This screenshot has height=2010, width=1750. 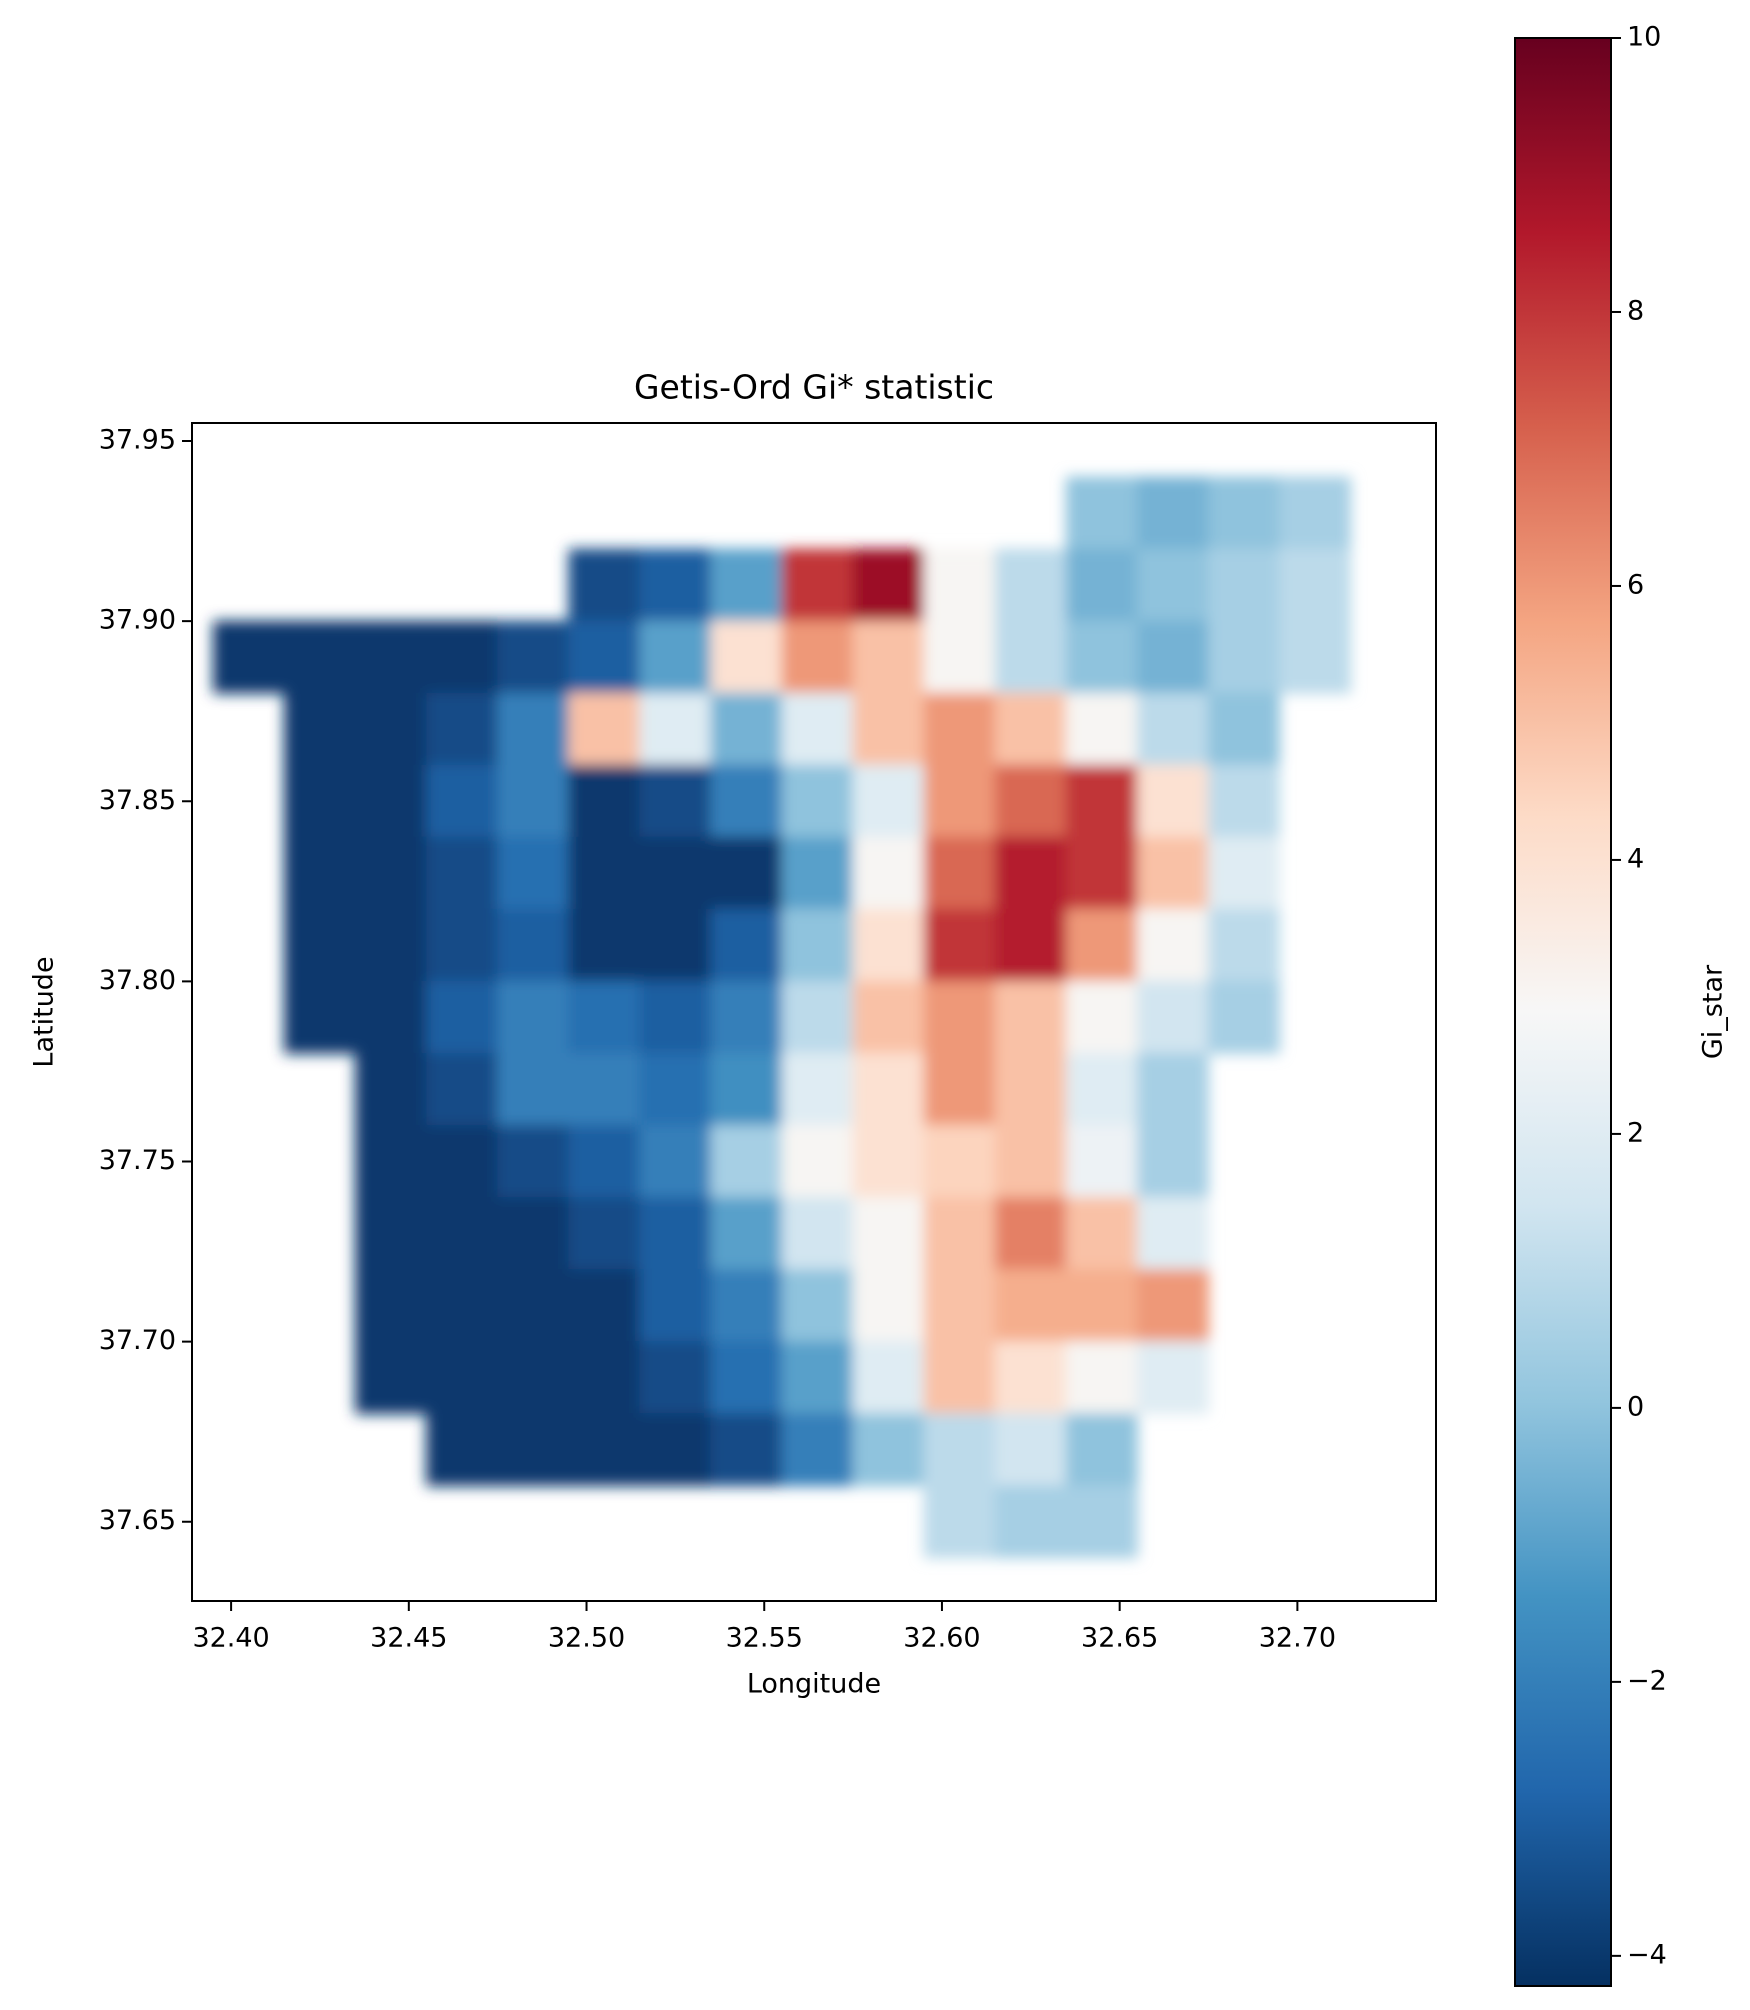 I want to click on y-tick-label: 37.95, so click(x=137, y=440).